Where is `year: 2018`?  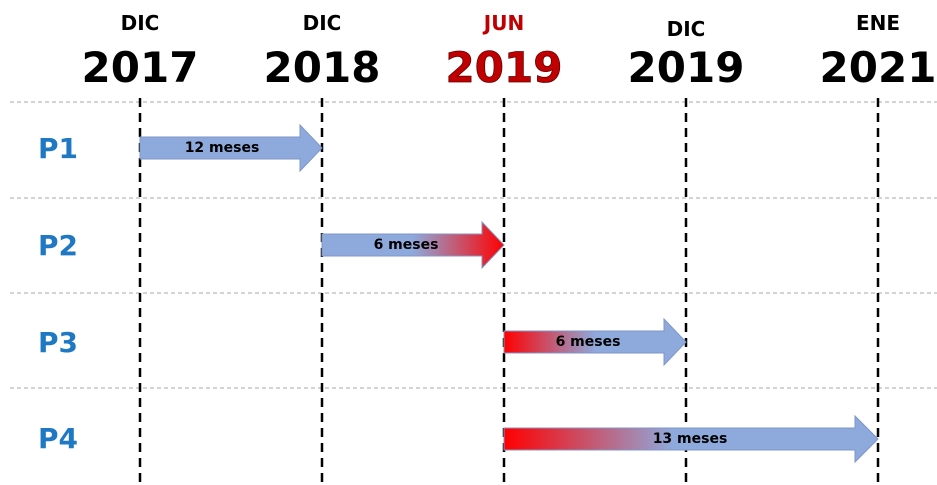 year: 2018 is located at coordinates (322, 67).